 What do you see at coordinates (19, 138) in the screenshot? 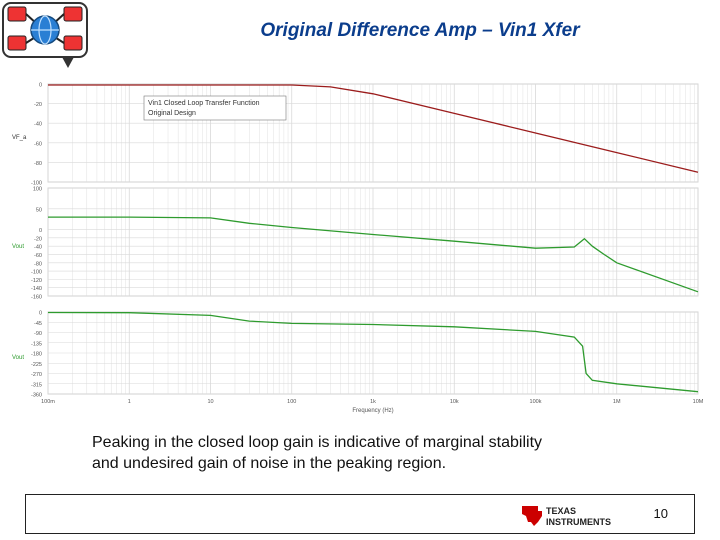
I see `y-axis-label: VF_a` at bounding box center [19, 138].